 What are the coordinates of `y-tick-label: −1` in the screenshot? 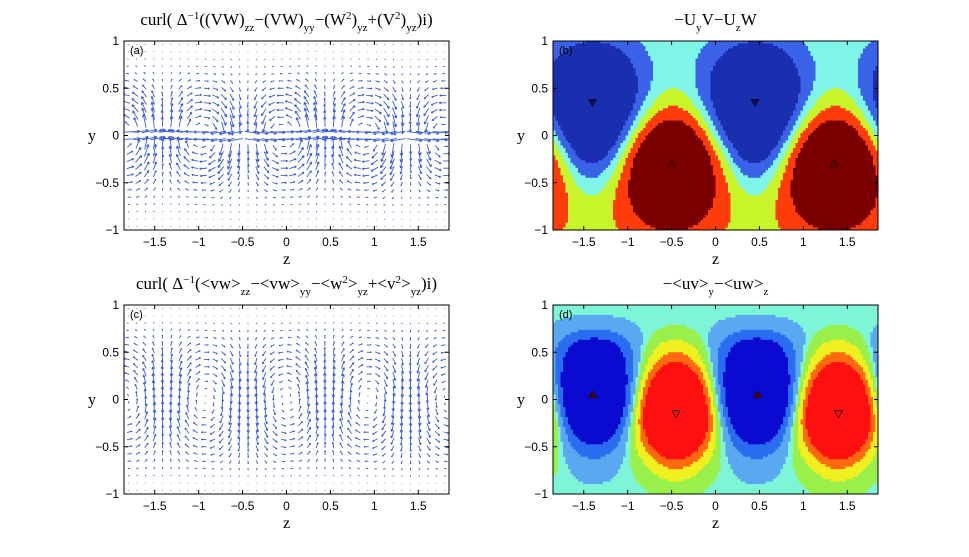 It's located at (112, 230).